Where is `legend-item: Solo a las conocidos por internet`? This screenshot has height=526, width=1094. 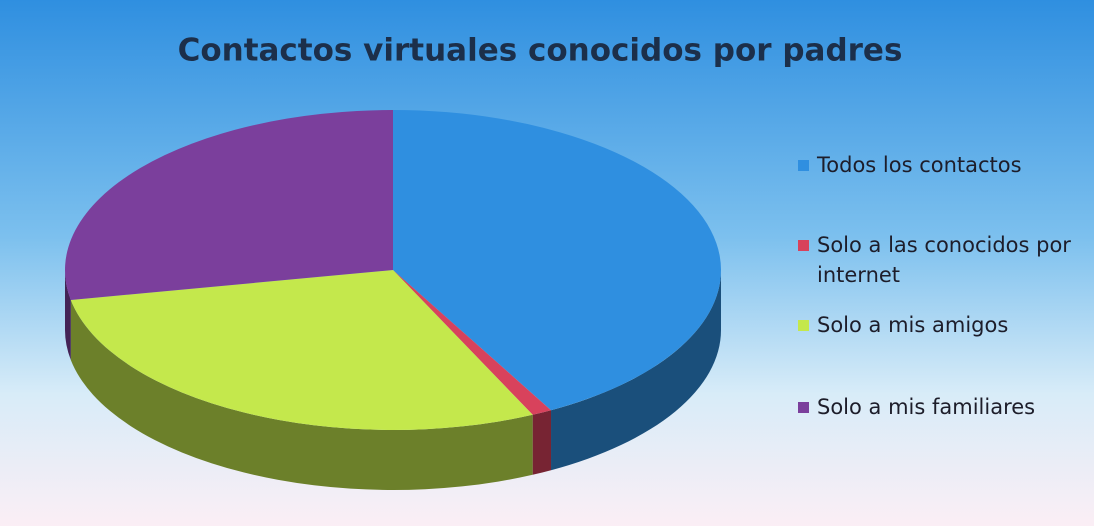
legend-item: Solo a las conocidos por internet is located at coordinates (943, 260).